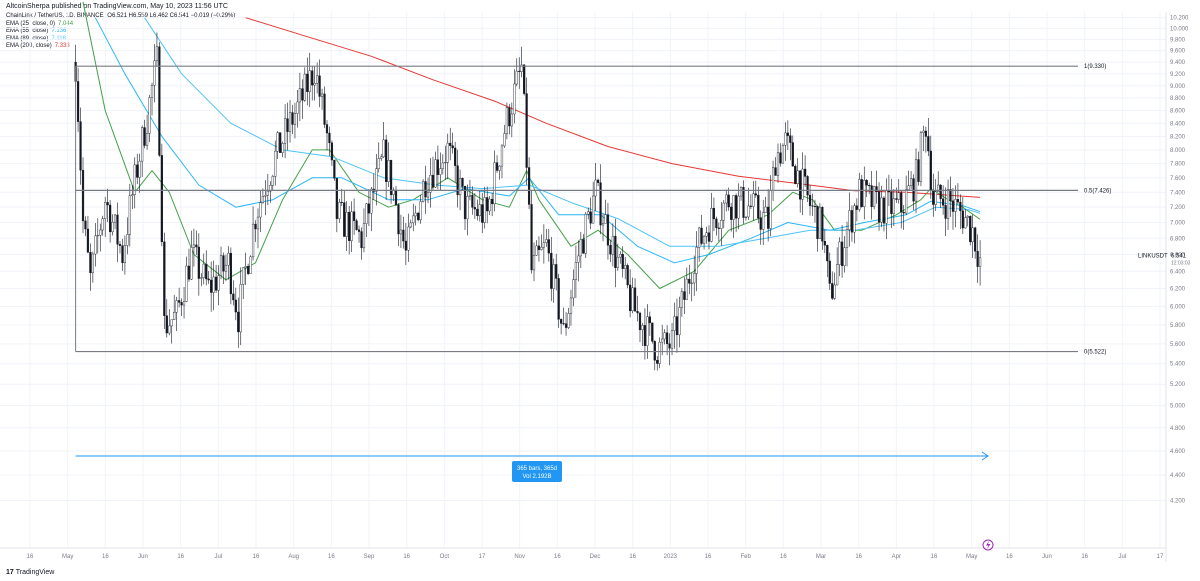  Describe the element at coordinates (55, 16) in the screenshot. I see `symbol-name: ChainLink / TetherUS, 1D, BINANCE` at that location.